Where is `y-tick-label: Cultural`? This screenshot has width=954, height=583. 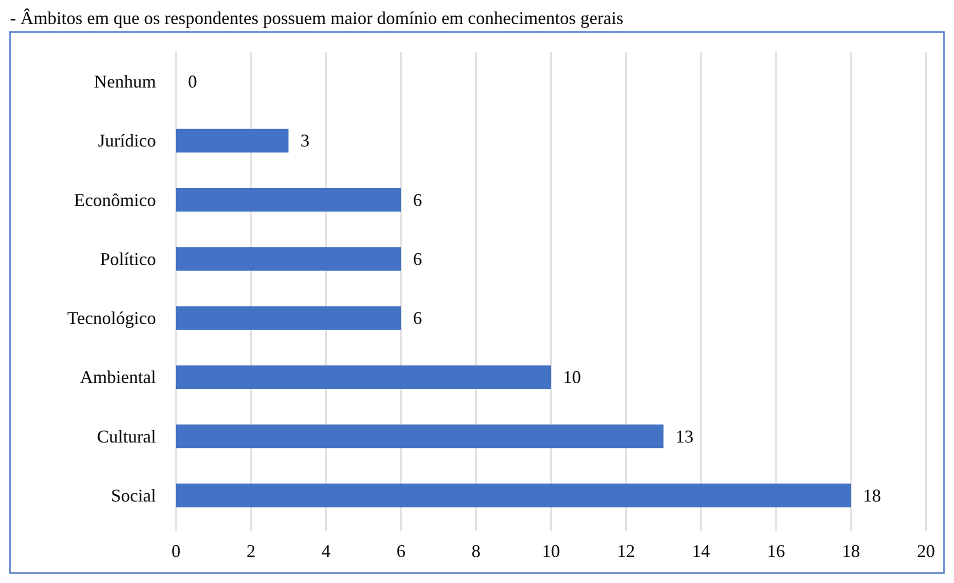
y-tick-label: Cultural is located at coordinates (126, 436).